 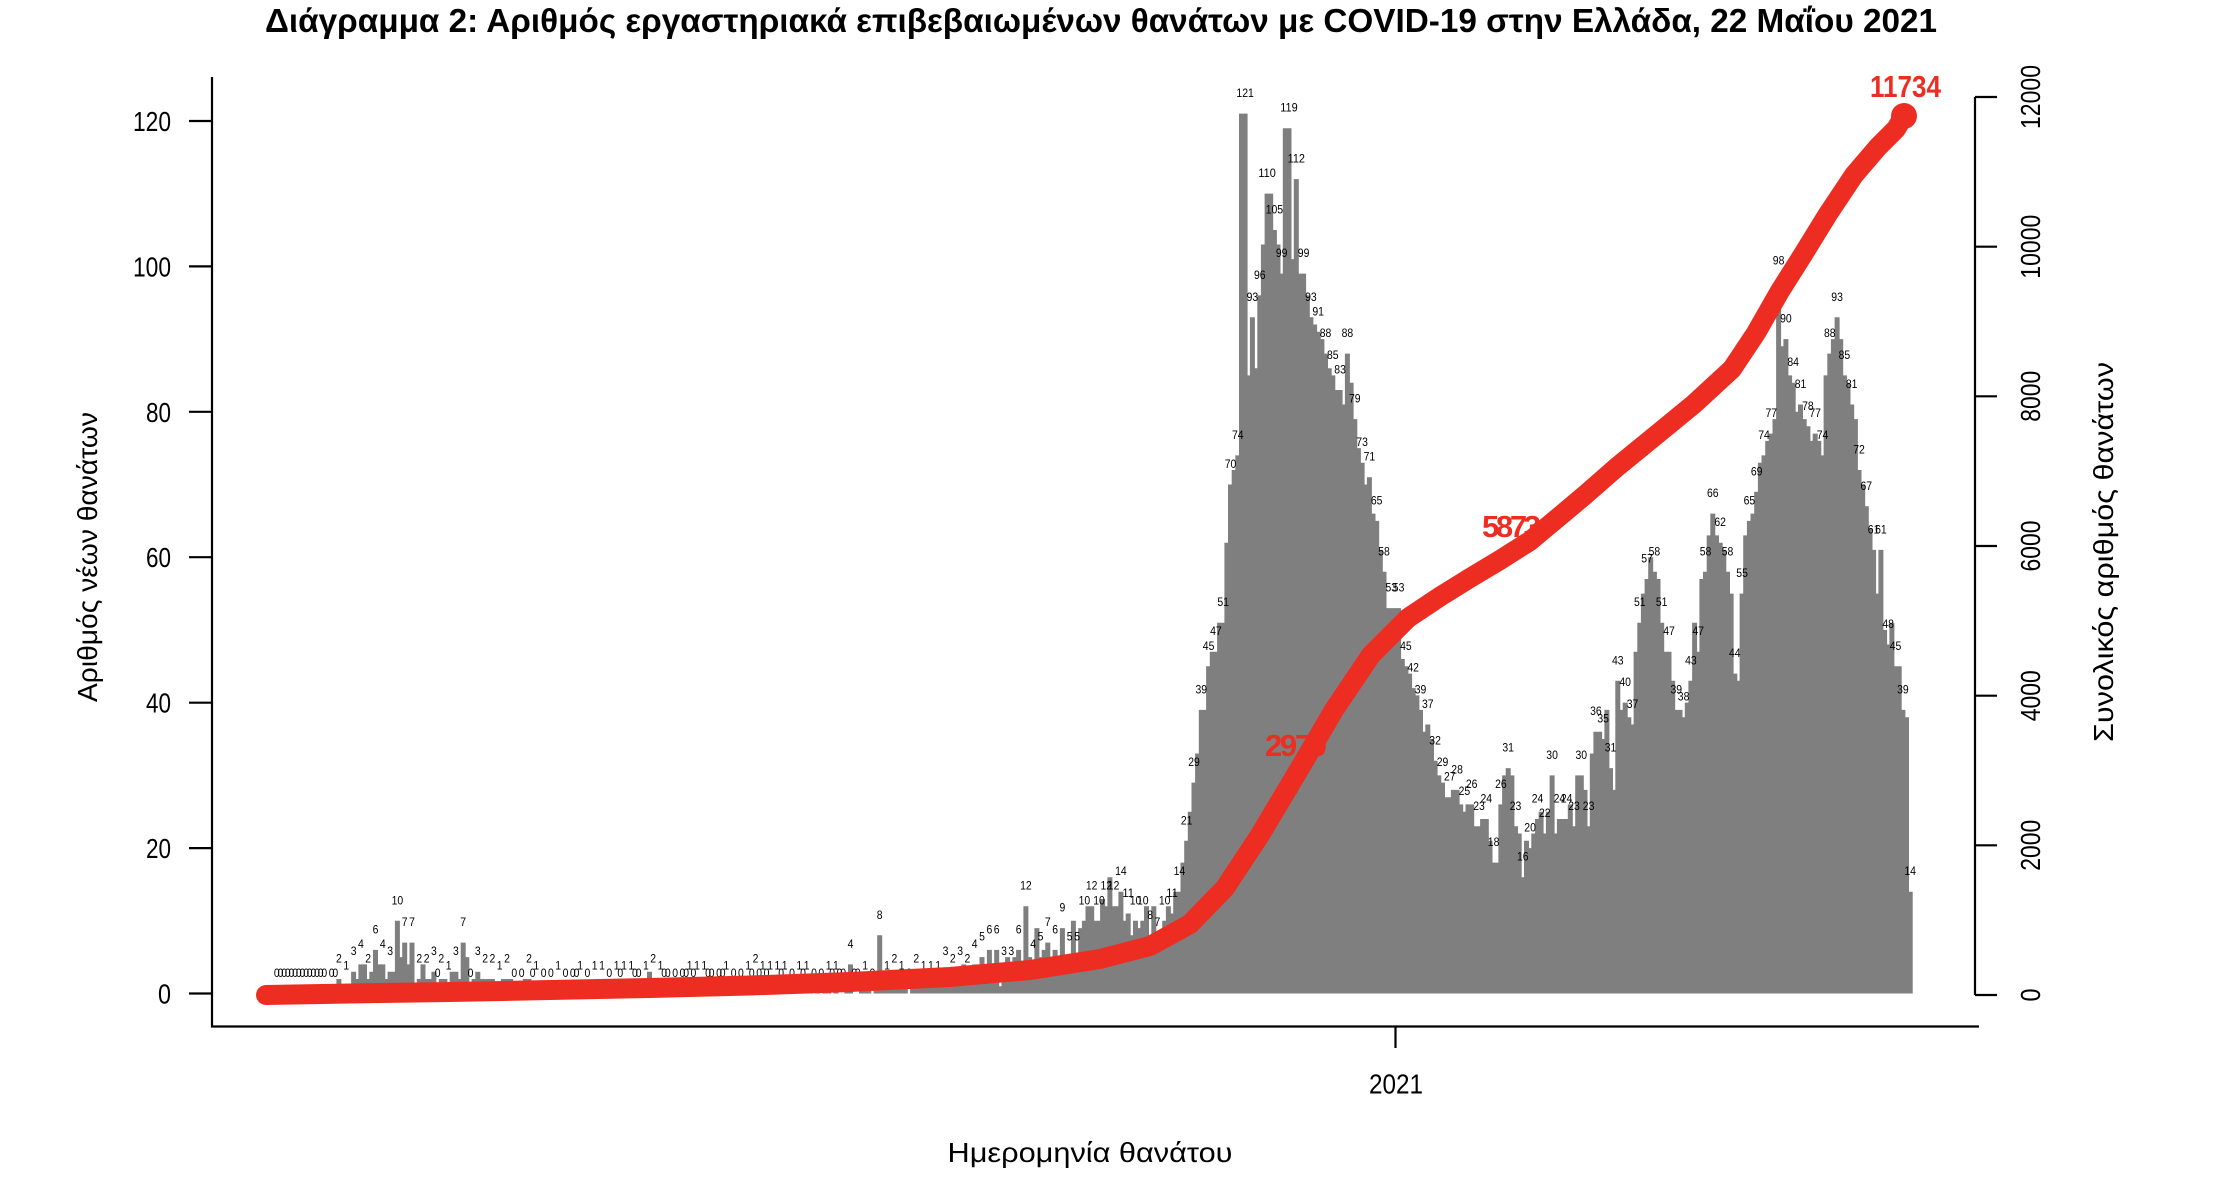 What do you see at coordinates (1888, 624) in the screenshot?
I see `svg-text: 48` at bounding box center [1888, 624].